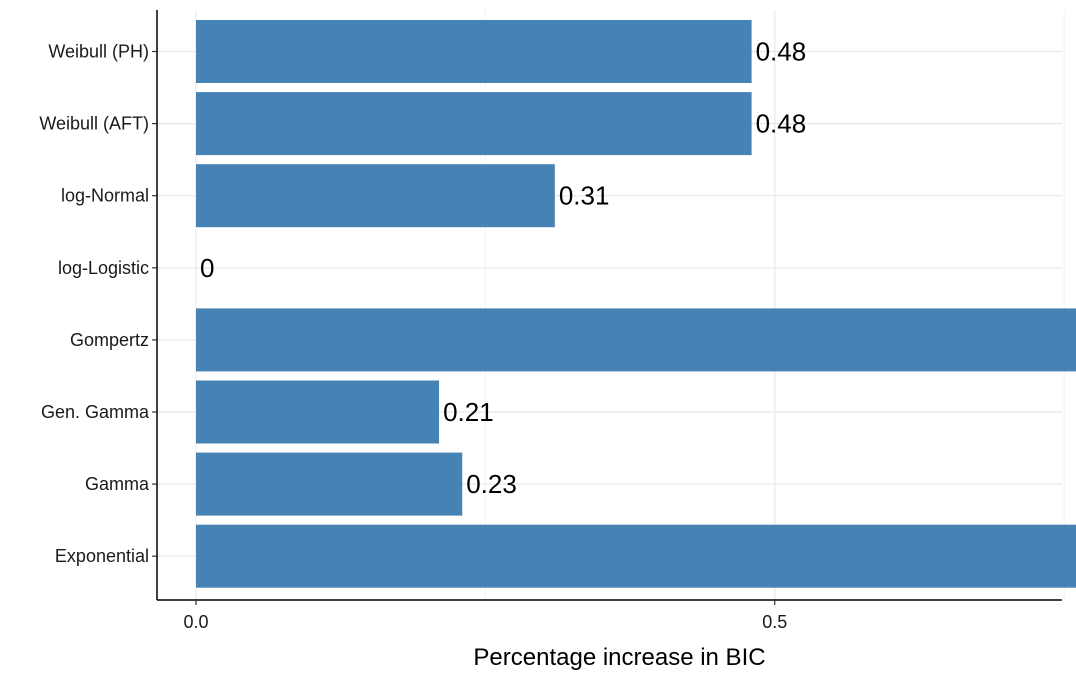 This screenshot has height=675, width=1076. I want to click on data-label: 0.31, so click(584, 196).